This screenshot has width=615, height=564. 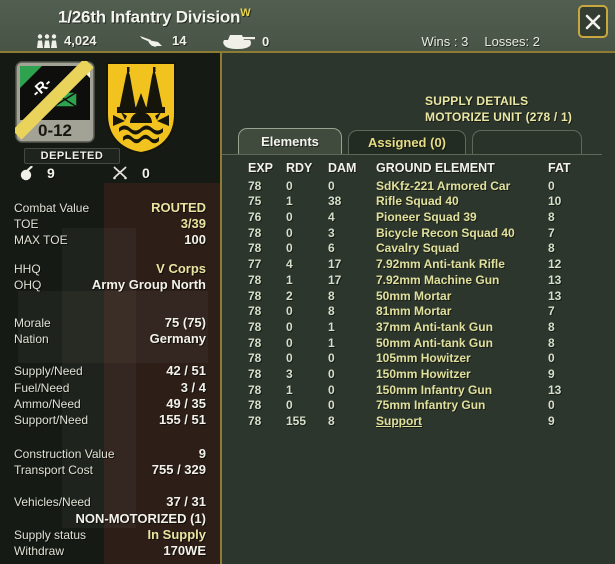 What do you see at coordinates (434, 342) in the screenshot?
I see `ground-element-name: 50mm Anti-tank Gun` at bounding box center [434, 342].